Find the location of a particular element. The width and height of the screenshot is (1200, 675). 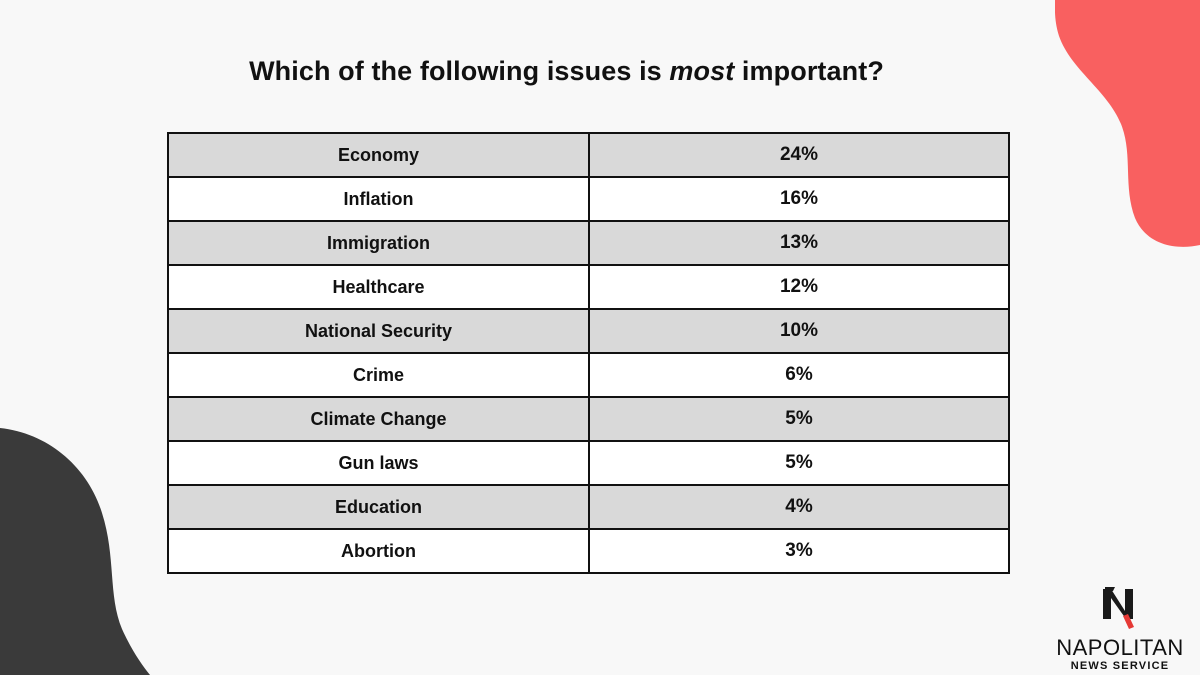

title-text-before: Which of the following issues is is located at coordinates (459, 71).